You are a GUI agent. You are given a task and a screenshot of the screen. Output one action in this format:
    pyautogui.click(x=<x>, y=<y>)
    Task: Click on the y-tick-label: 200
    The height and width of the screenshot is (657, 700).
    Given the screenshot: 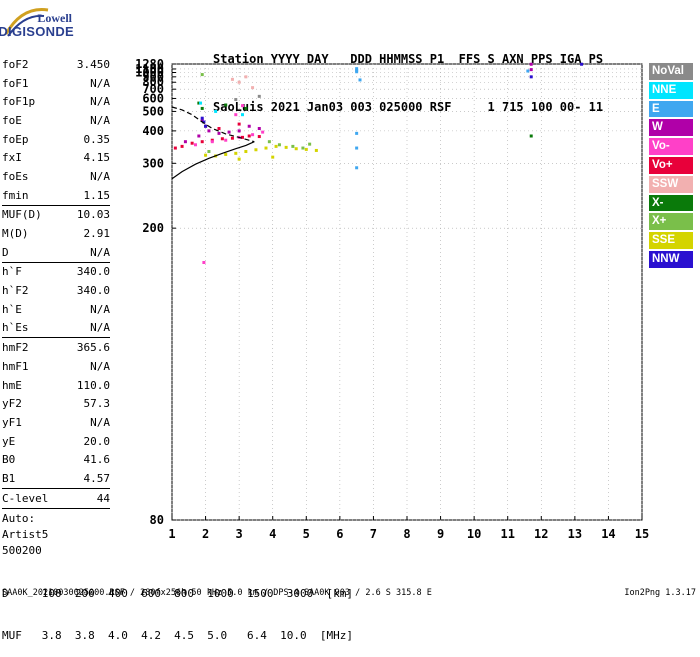 What is the action you would take?
    pyautogui.click(x=153, y=228)
    